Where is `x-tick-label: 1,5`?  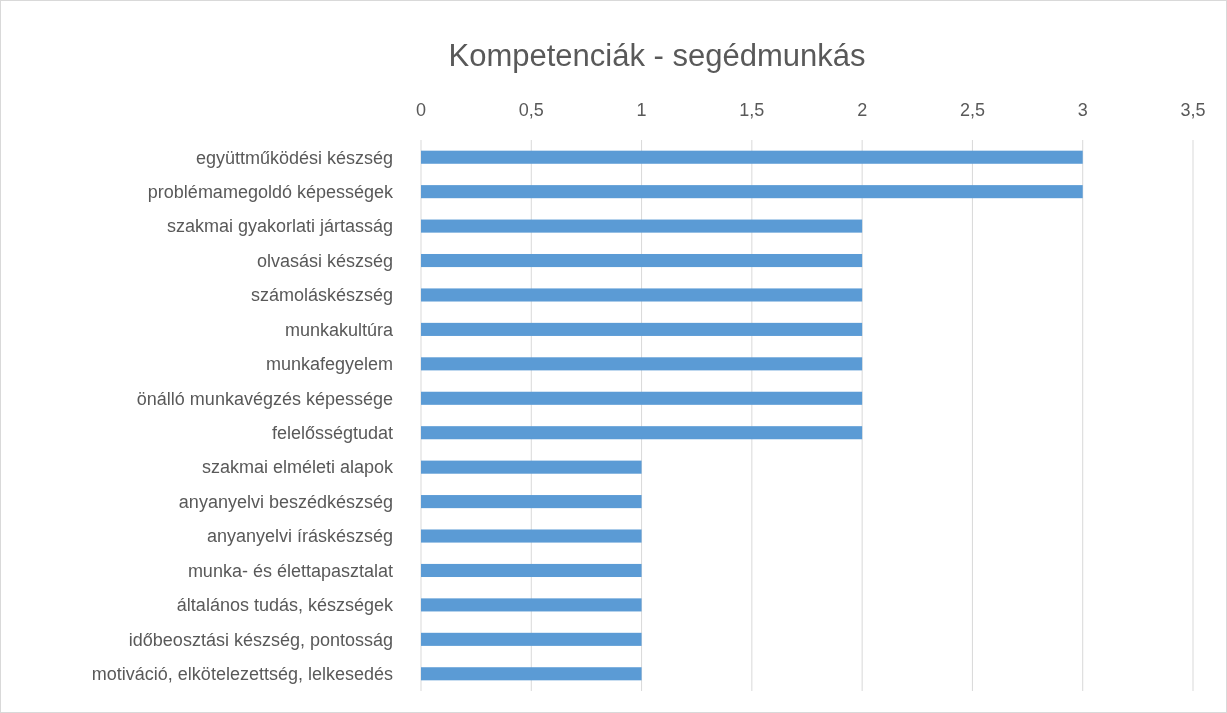 x-tick-label: 1,5 is located at coordinates (752, 110).